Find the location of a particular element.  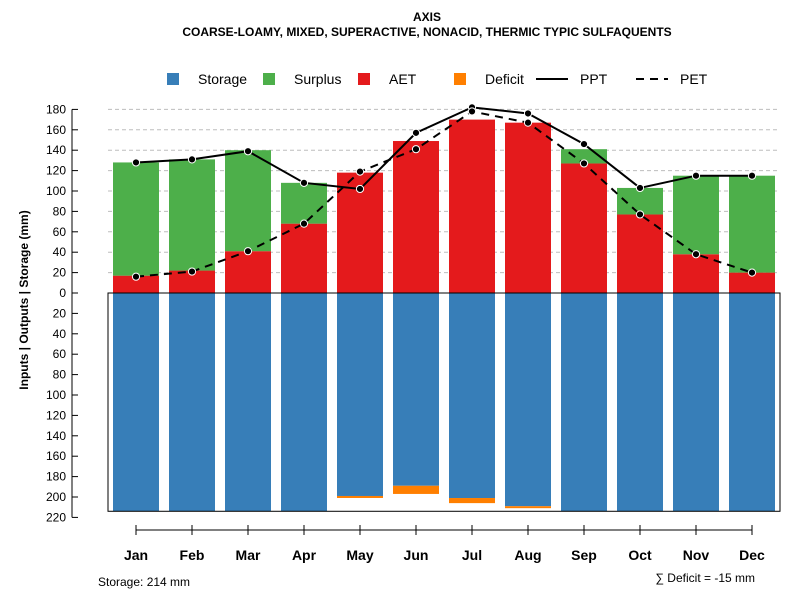

chart-title: AXIS is located at coordinates (427, 17).